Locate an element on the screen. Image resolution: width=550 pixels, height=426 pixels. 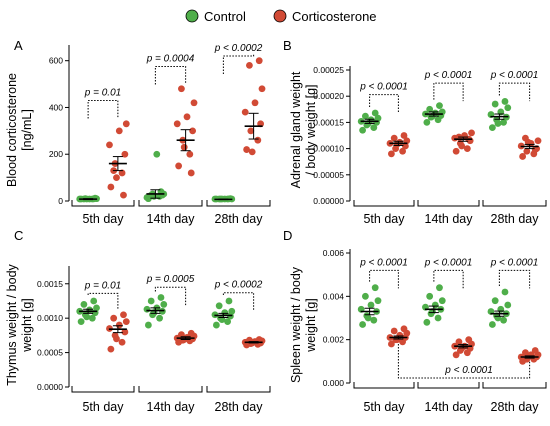
legend-control-marker is located at coordinates (192, 16).